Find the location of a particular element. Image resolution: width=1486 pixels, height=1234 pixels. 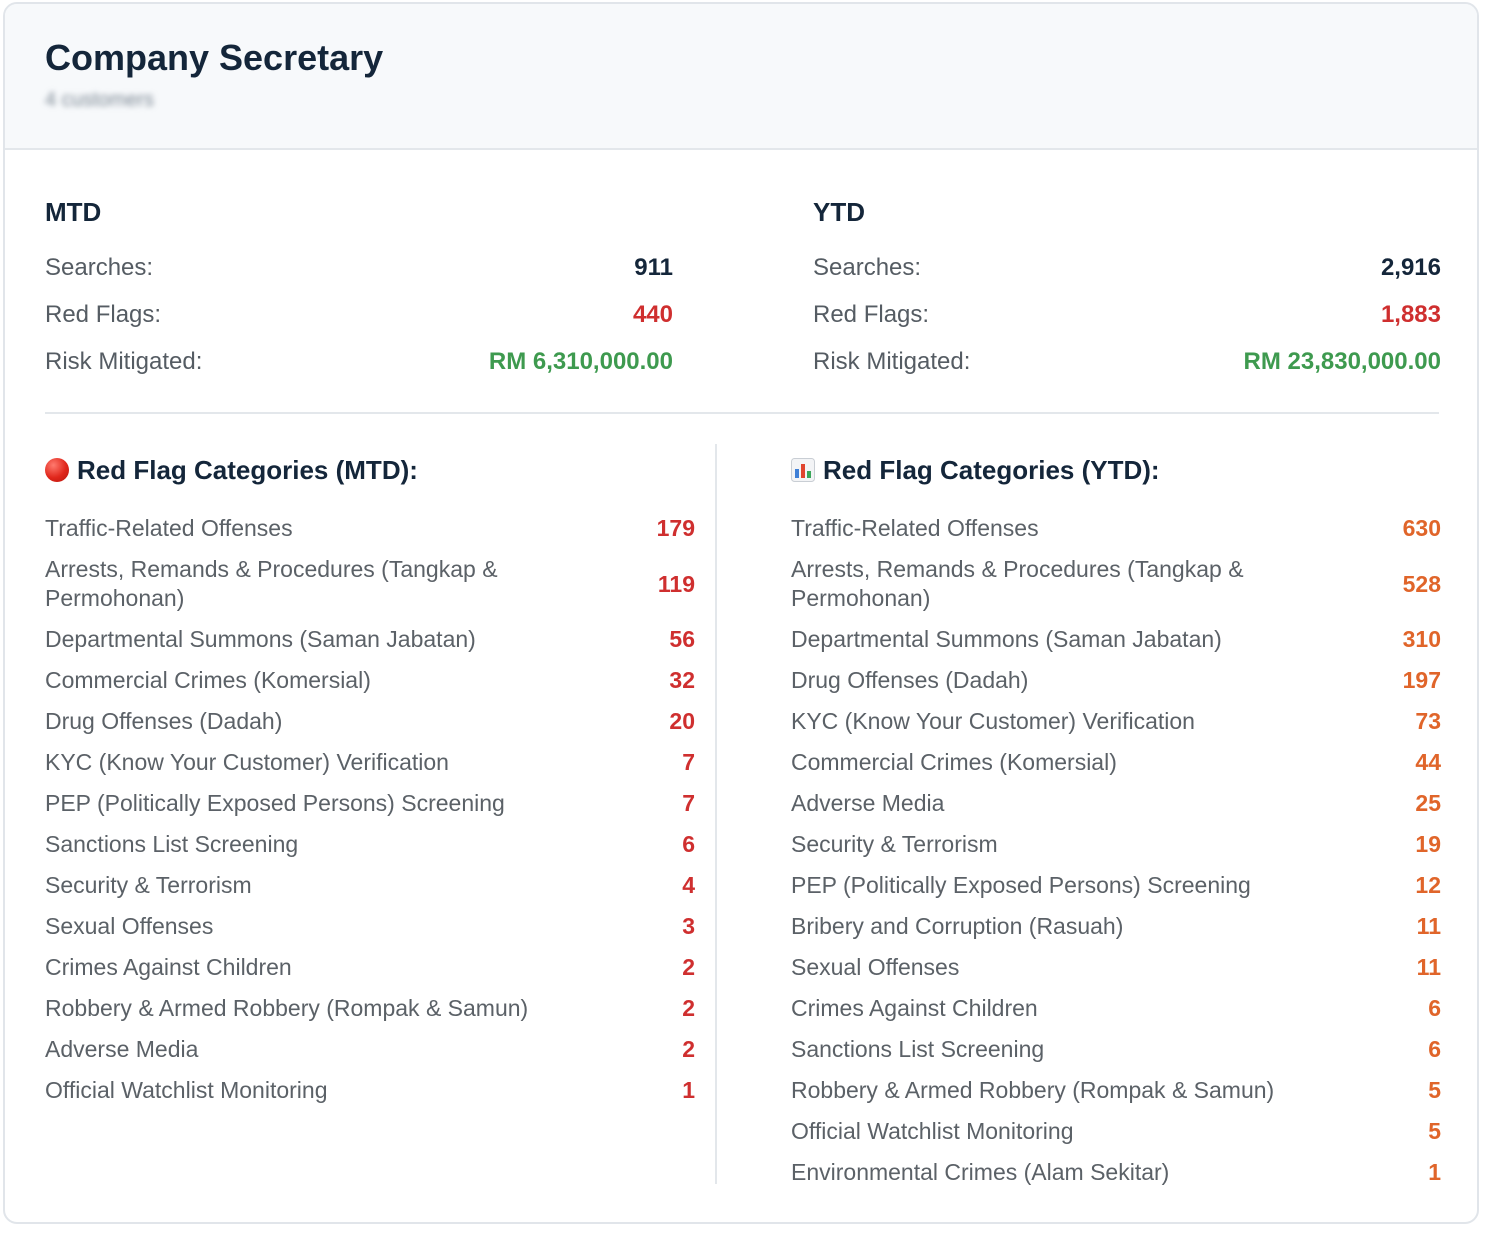

card-header: Company Secretary 4 customers is located at coordinates (741, 77).